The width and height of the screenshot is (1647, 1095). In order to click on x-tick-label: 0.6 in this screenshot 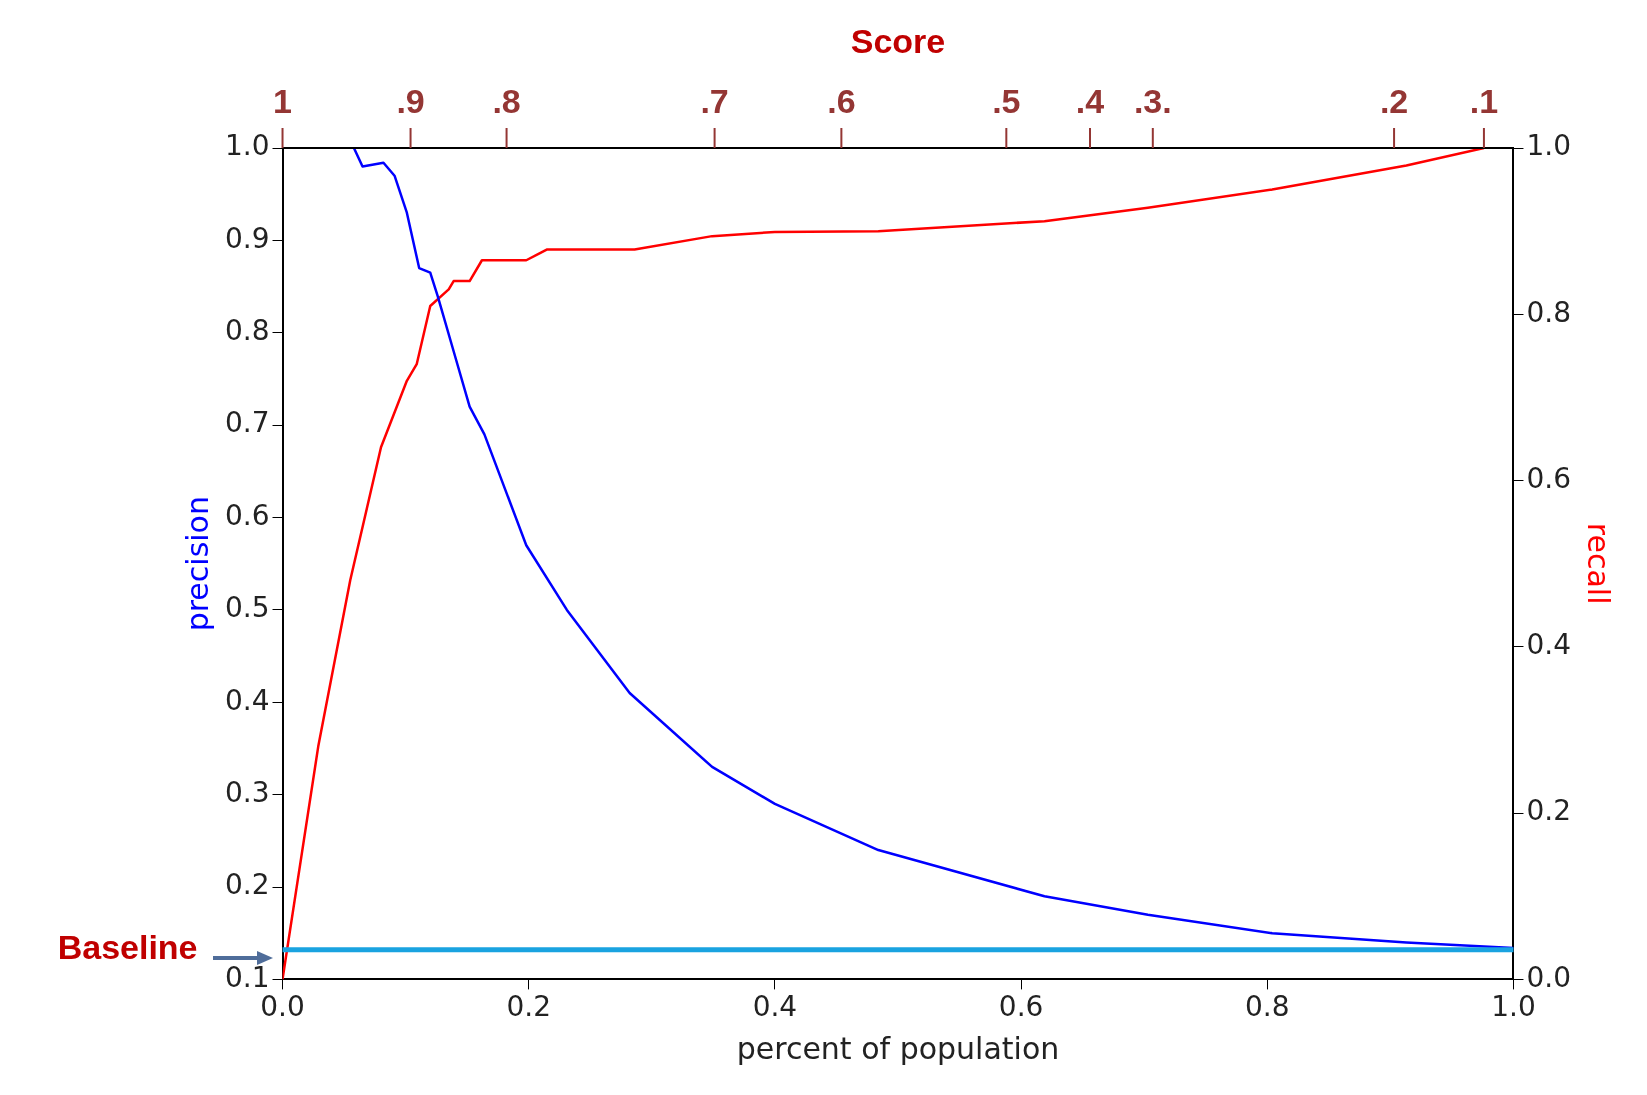, I will do `click(1021, 1007)`.